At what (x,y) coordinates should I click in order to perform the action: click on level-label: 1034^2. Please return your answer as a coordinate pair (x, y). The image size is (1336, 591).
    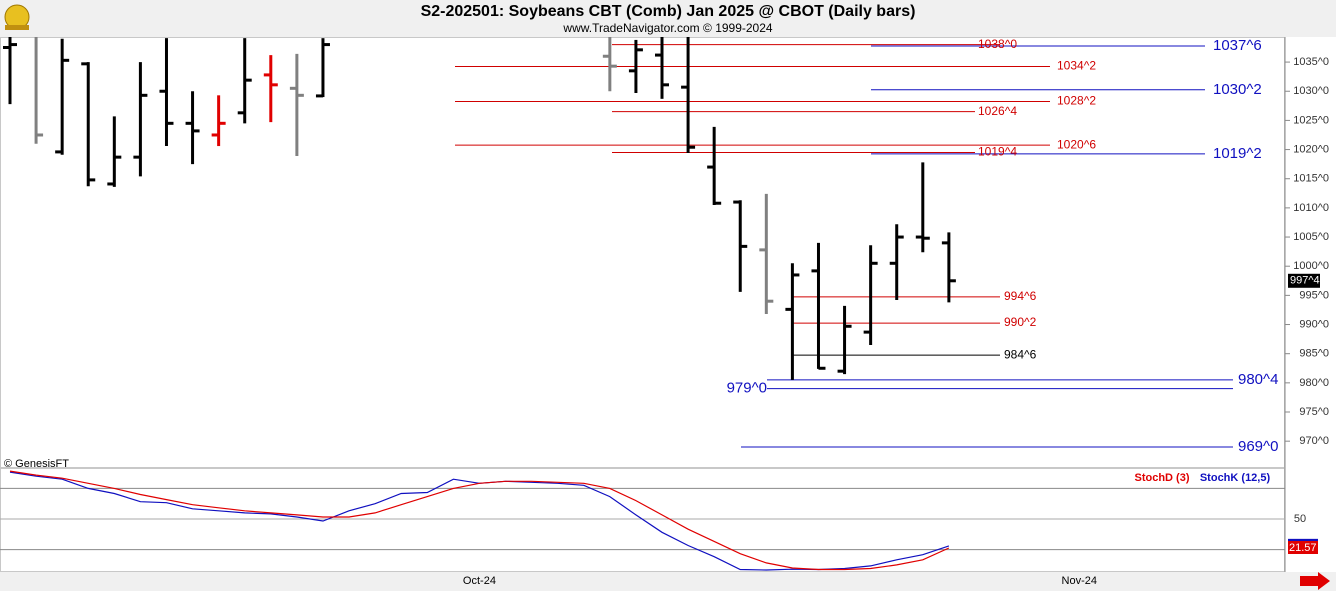
    Looking at the image, I should click on (1076, 66).